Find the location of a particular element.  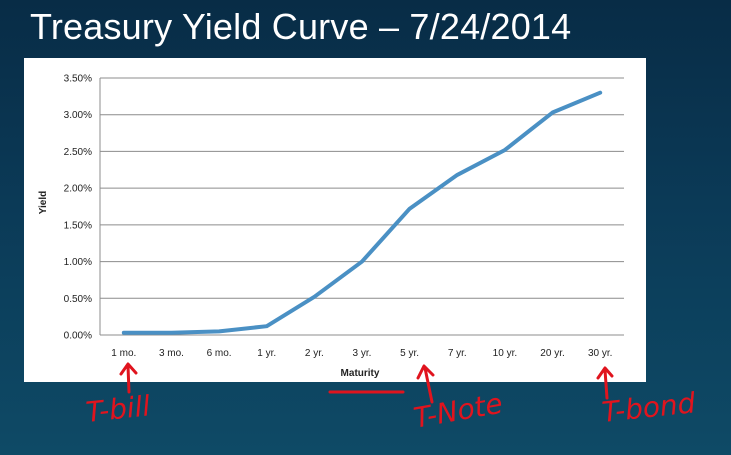

x-tick-label: 20 yr. is located at coordinates (552, 353).